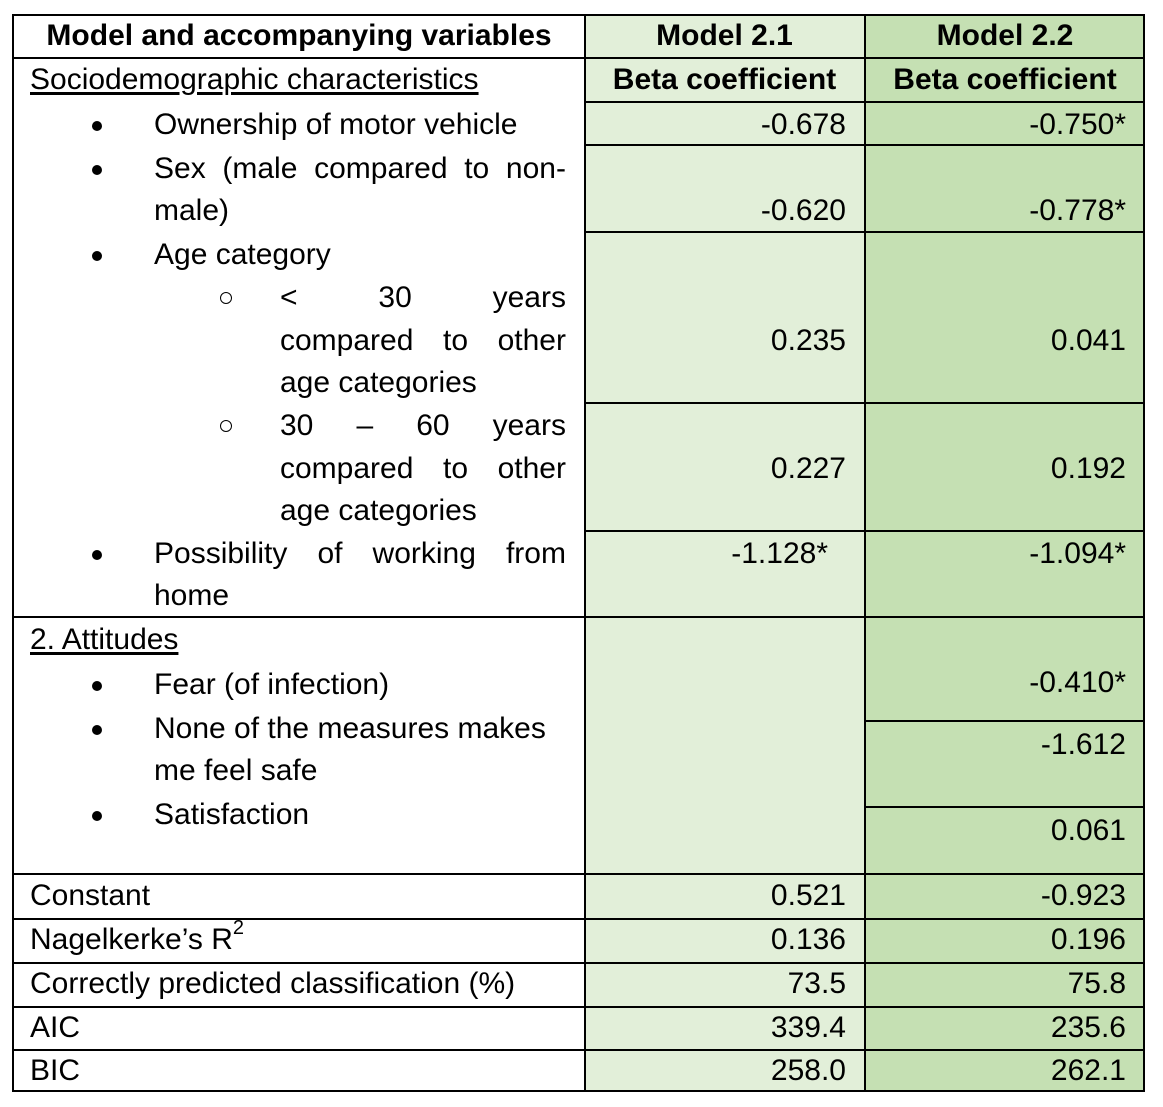 The image size is (1163, 1107). I want to click on row-wfh-m21: -1.128*, so click(779, 553).